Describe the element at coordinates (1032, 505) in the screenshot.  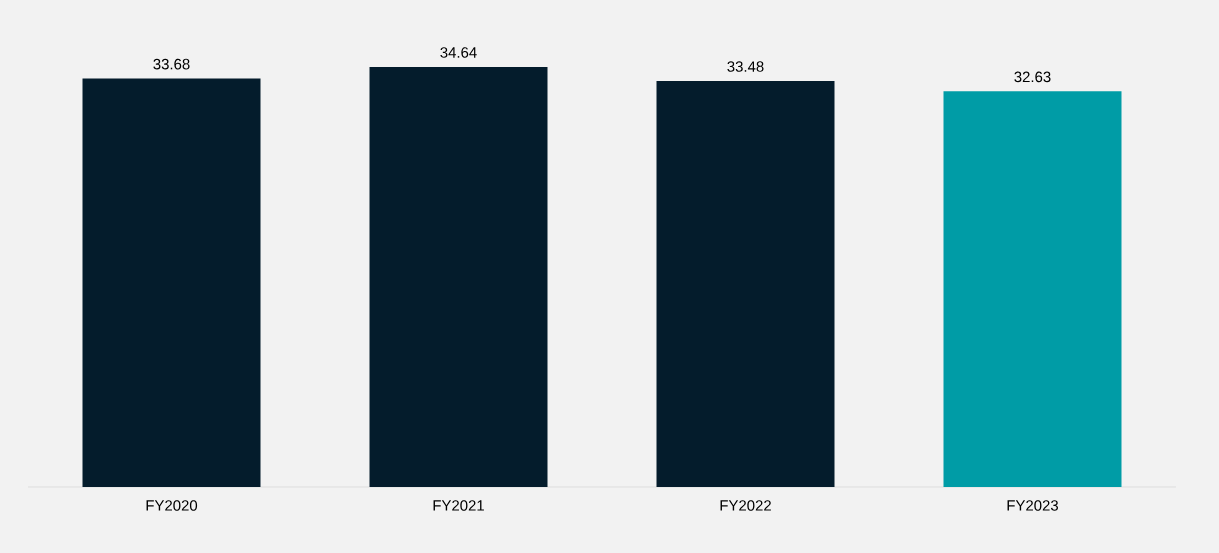
I see `x-tick-label: FY2023` at that location.